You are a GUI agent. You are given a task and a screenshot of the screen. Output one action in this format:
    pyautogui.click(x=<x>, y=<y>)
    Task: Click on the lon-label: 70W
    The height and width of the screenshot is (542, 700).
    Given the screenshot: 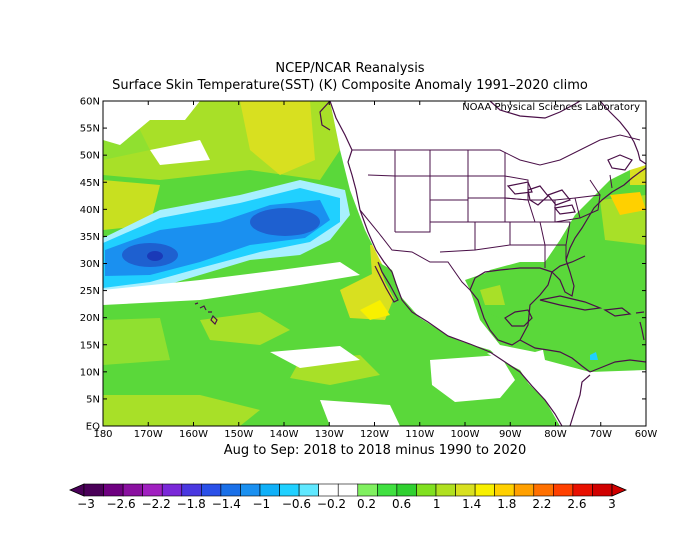 What is the action you would take?
    pyautogui.click(x=600, y=434)
    